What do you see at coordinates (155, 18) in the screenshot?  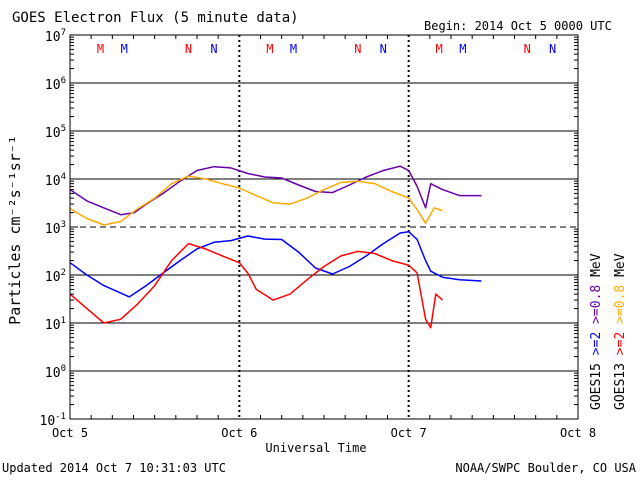 I see `chart-title: GOES Electron Flux (5 minute data)` at bounding box center [155, 18].